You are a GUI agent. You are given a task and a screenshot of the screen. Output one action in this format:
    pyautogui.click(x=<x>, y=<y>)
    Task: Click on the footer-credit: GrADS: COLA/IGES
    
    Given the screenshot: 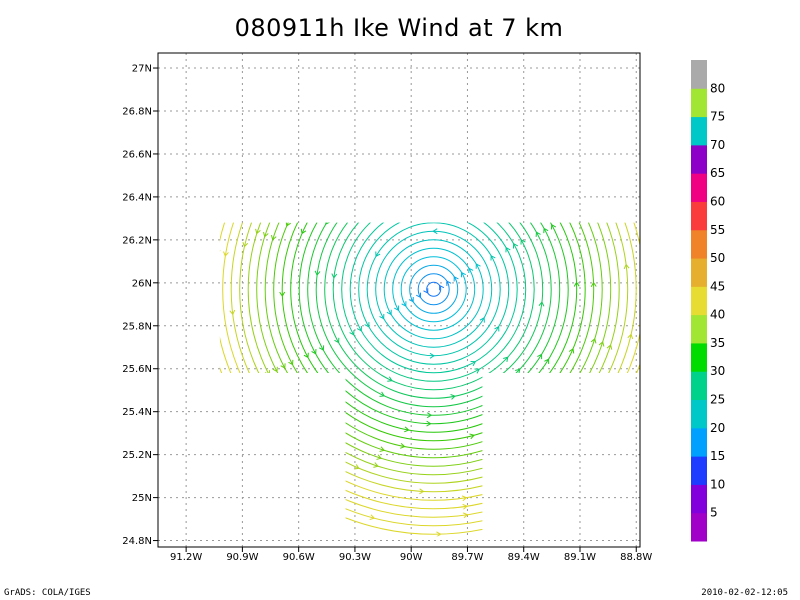 What is the action you would take?
    pyautogui.click(x=47, y=593)
    